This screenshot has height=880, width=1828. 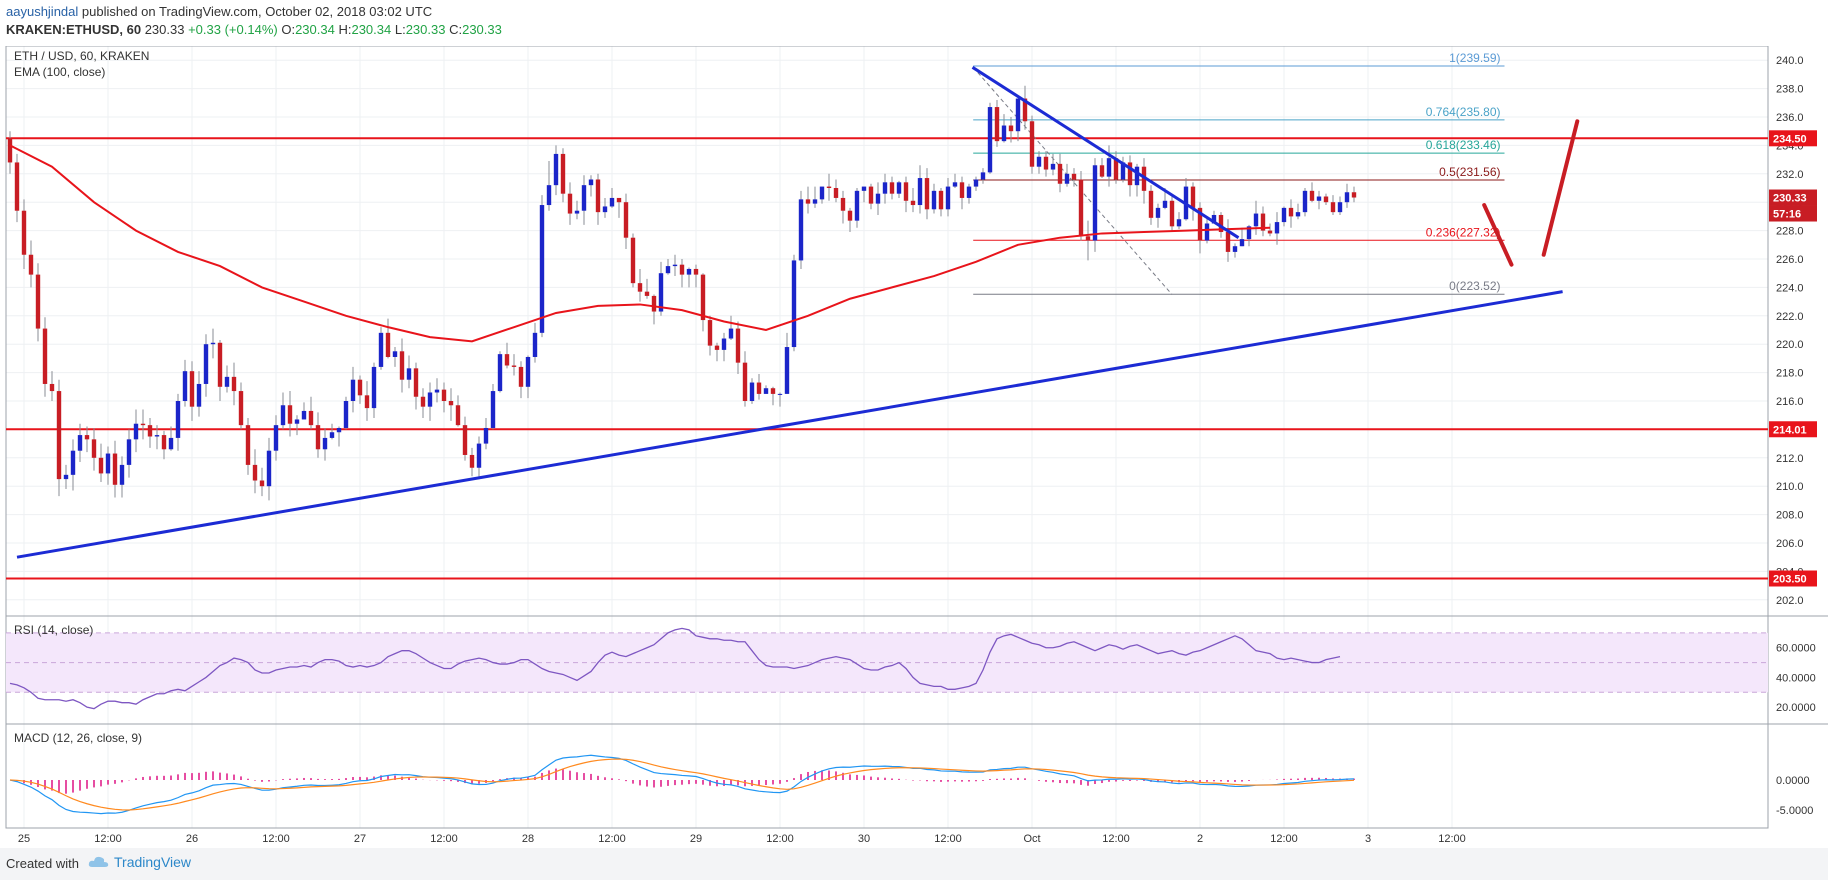 What do you see at coordinates (371, 29) in the screenshot?
I see `high-value: 230.34` at bounding box center [371, 29].